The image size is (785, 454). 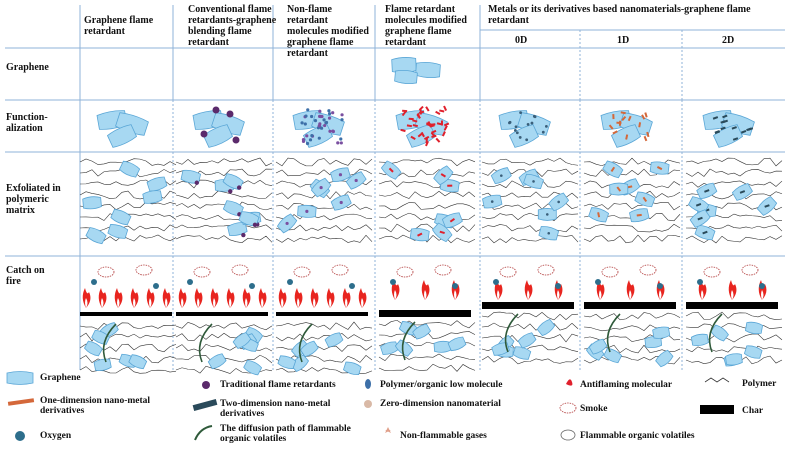 What do you see at coordinates (278, 385) in the screenshot?
I see `legend-traditional-fr: Traditional flame retardants` at bounding box center [278, 385].